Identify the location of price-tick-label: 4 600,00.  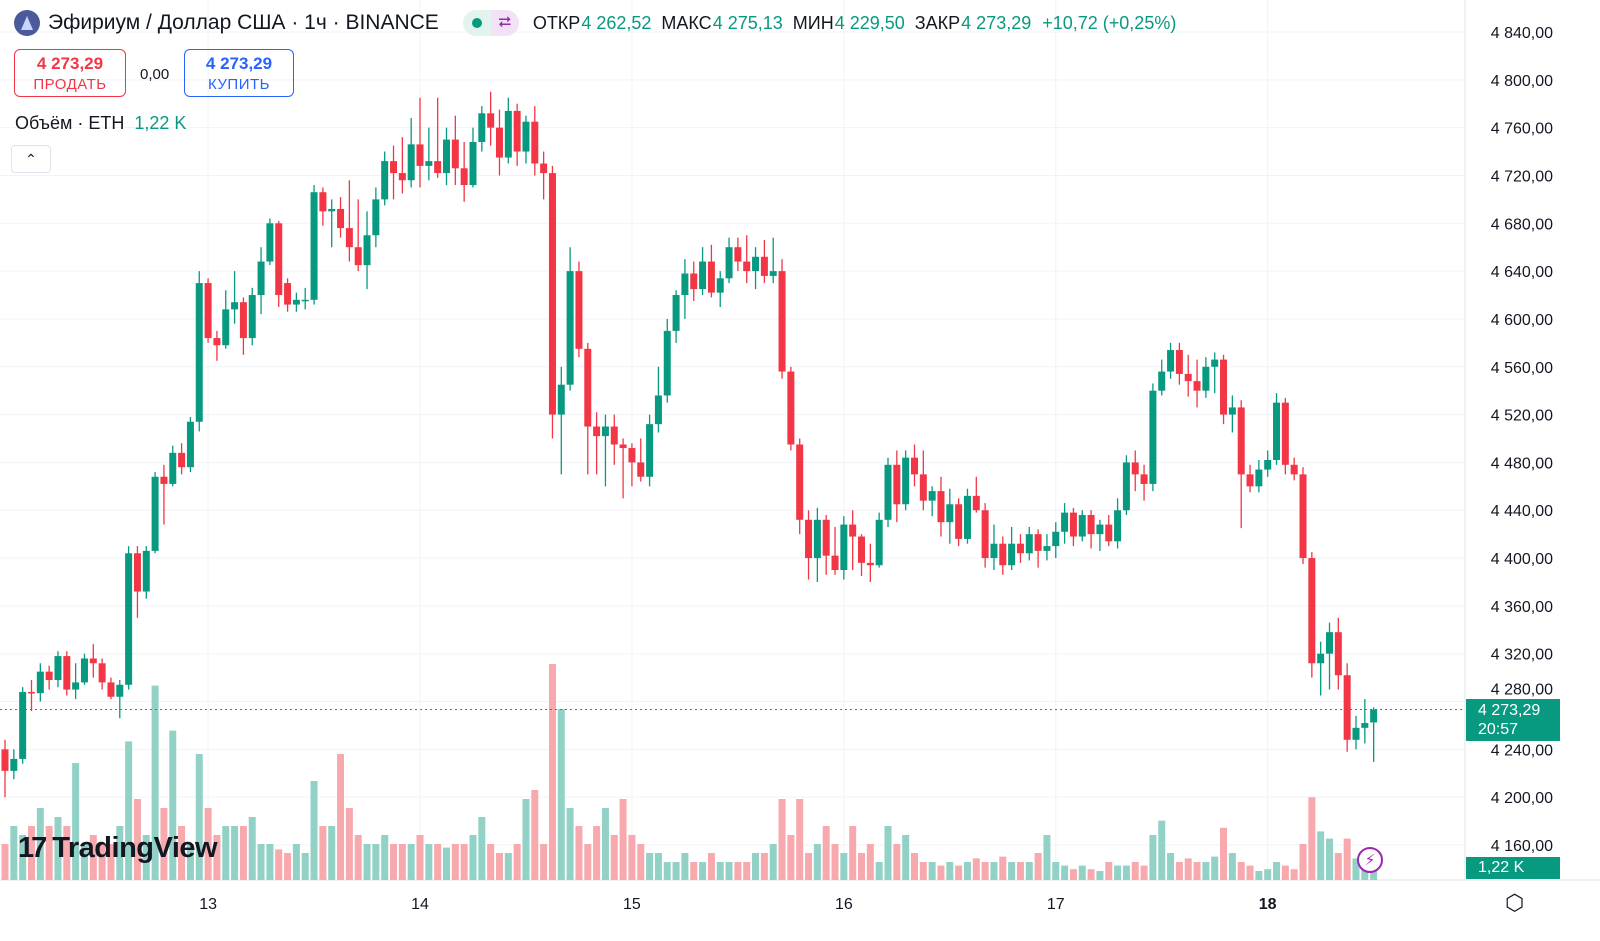
(1522, 320).